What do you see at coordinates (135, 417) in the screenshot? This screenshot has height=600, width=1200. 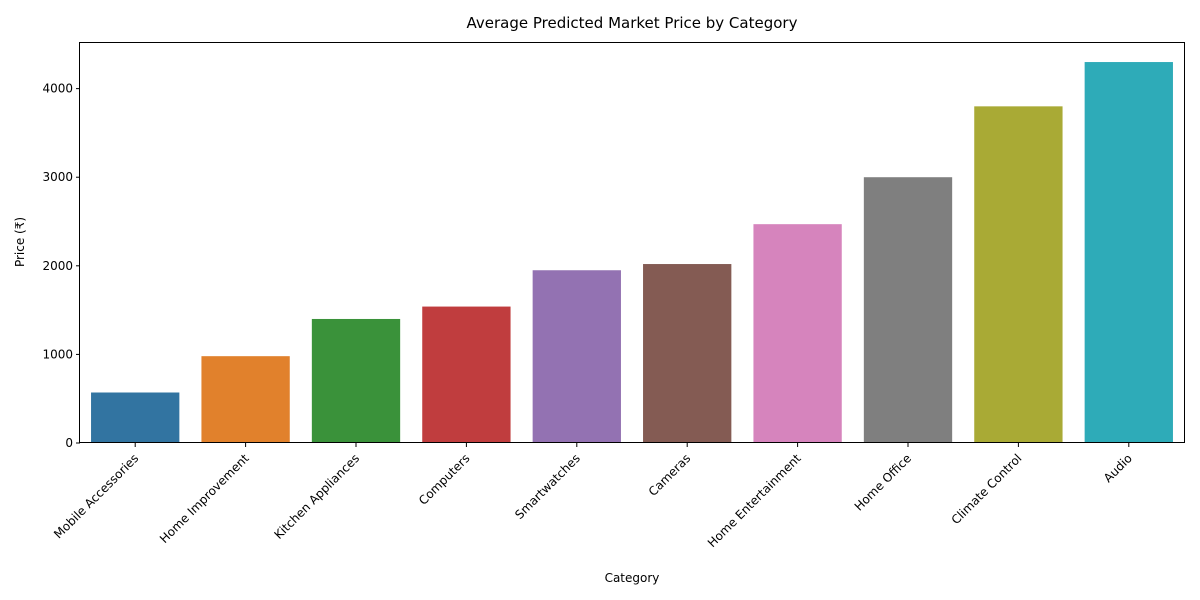 I see `bar-mobile-accessories` at bounding box center [135, 417].